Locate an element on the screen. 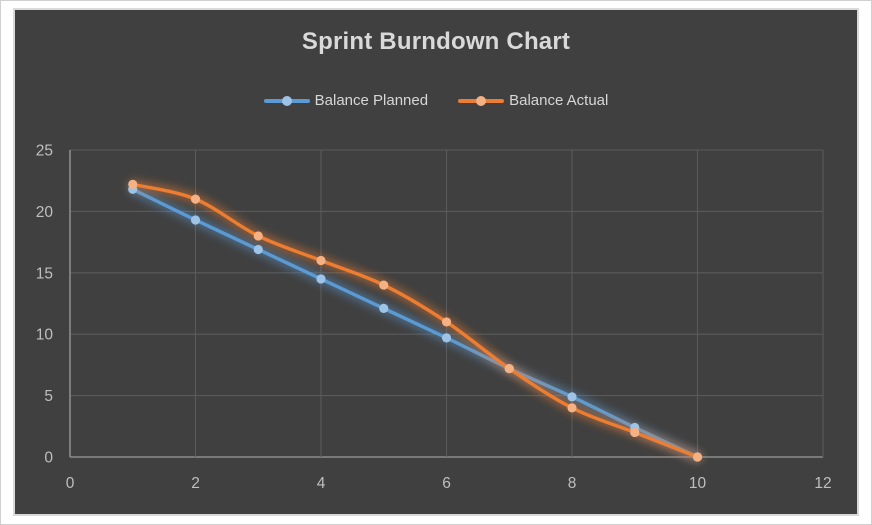 Image resolution: width=872 pixels, height=525 pixels. legend-label-balance-planned: Balance Planned is located at coordinates (371, 100).